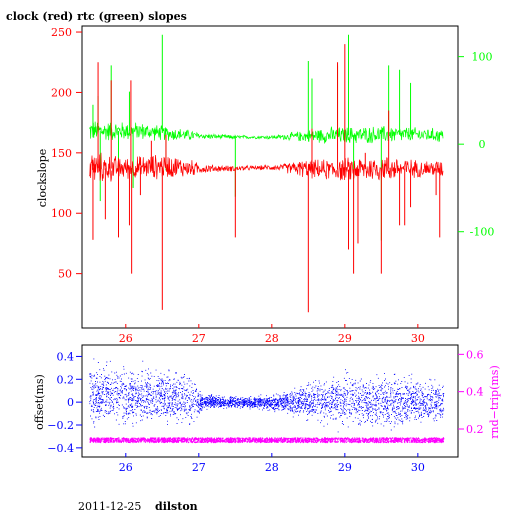  Describe the element at coordinates (126, 467) in the screenshot. I see `offset-x-tick-label: 26` at that location.